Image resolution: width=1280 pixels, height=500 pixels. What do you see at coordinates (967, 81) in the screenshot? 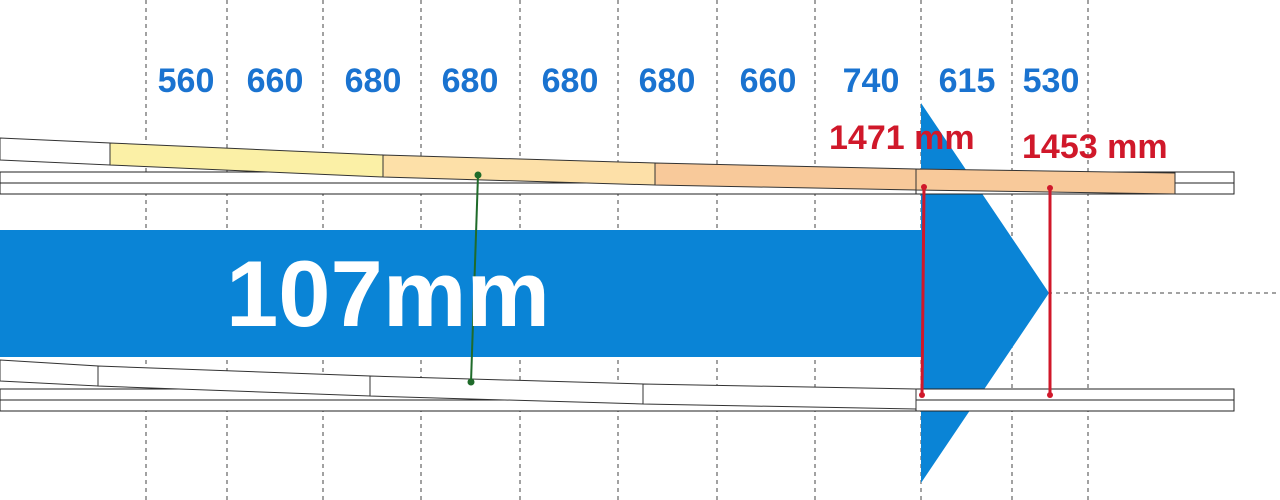
I see `segment-length-label: 615` at bounding box center [967, 81].